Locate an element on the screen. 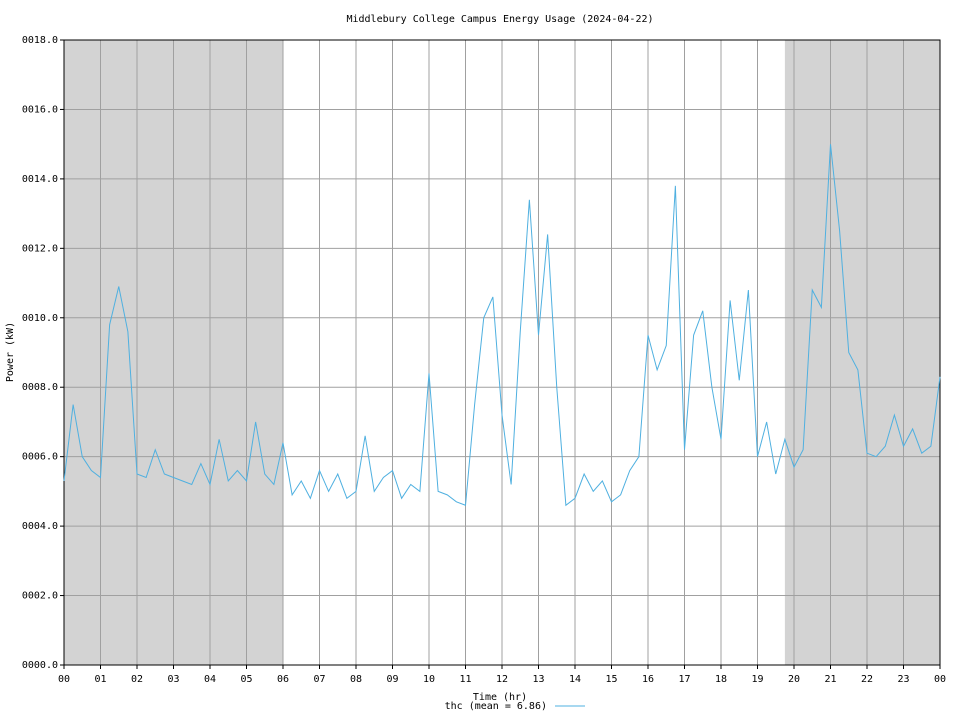  x-tick-label: 02 is located at coordinates (137, 679).